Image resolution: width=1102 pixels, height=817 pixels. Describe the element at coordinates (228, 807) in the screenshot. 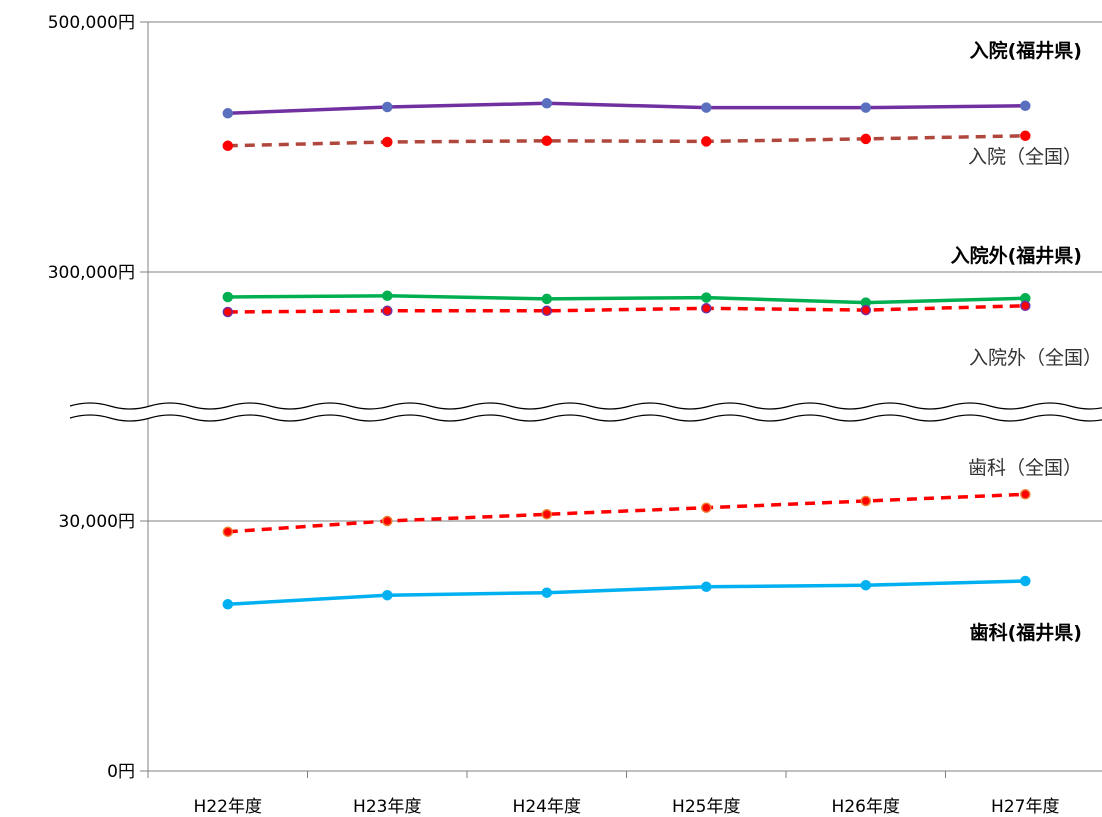

I see `x-tick-label: H22年度` at that location.